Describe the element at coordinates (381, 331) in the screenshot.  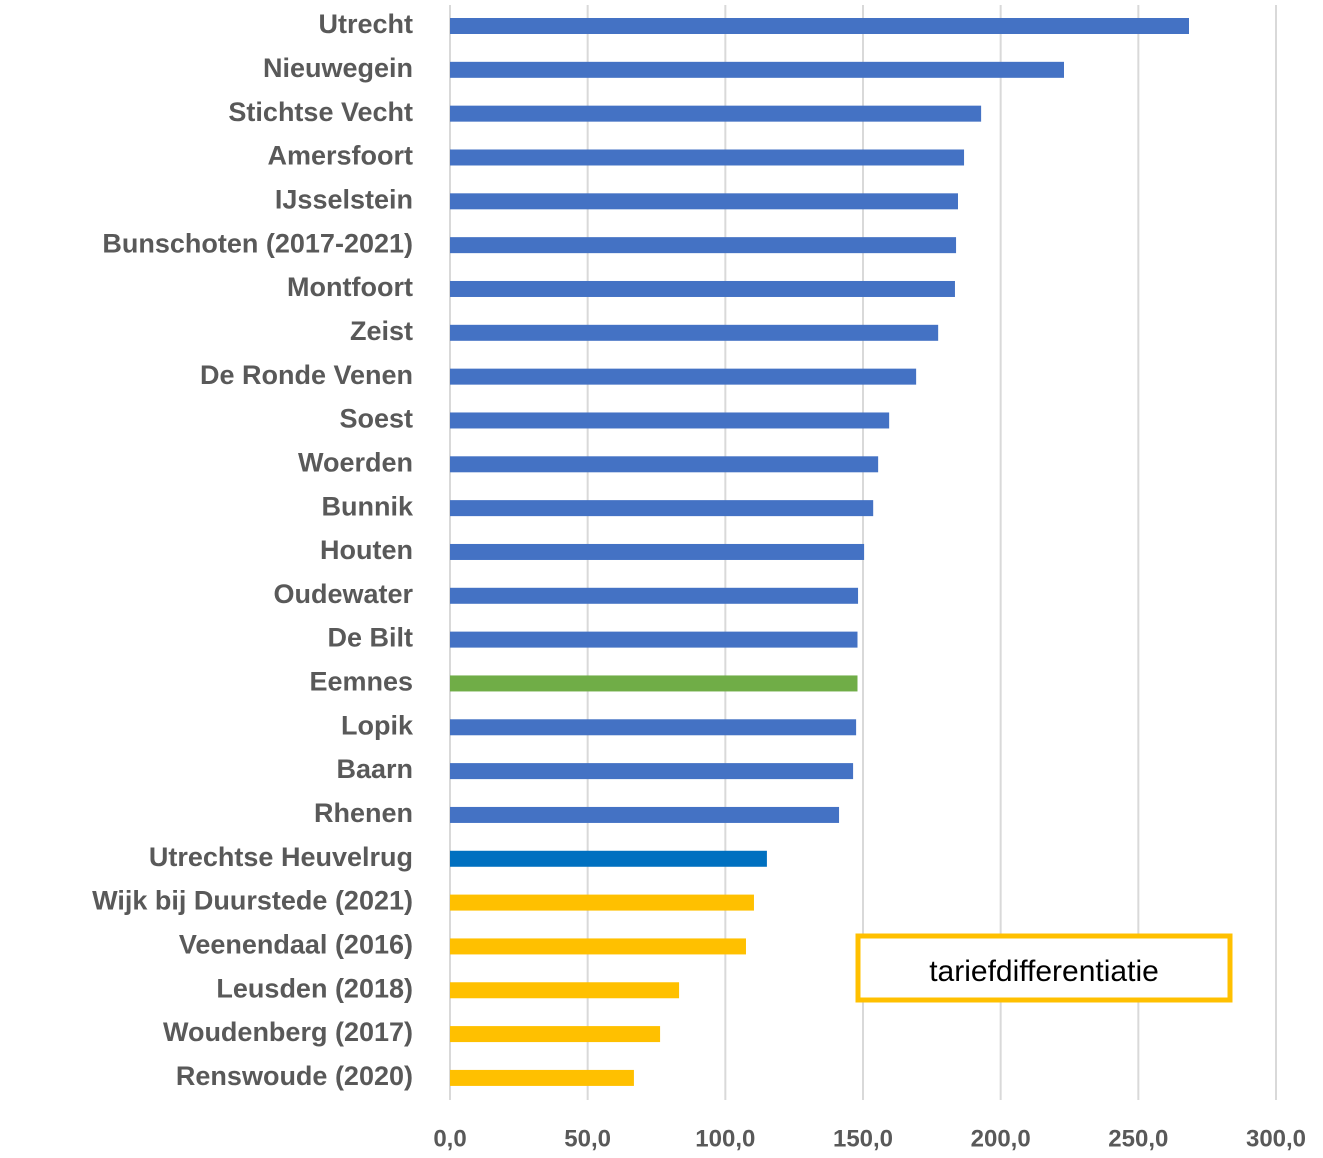
I see `y-tick-label: Zeist` at that location.